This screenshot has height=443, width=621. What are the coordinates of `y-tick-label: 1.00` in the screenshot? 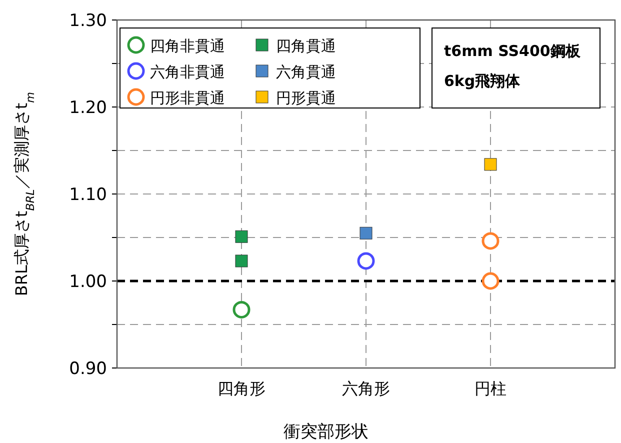 It's located at (88, 282).